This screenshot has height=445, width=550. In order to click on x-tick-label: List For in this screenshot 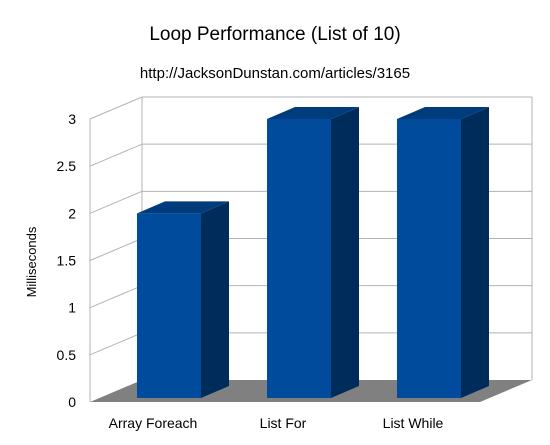, I will do `click(283, 423)`.